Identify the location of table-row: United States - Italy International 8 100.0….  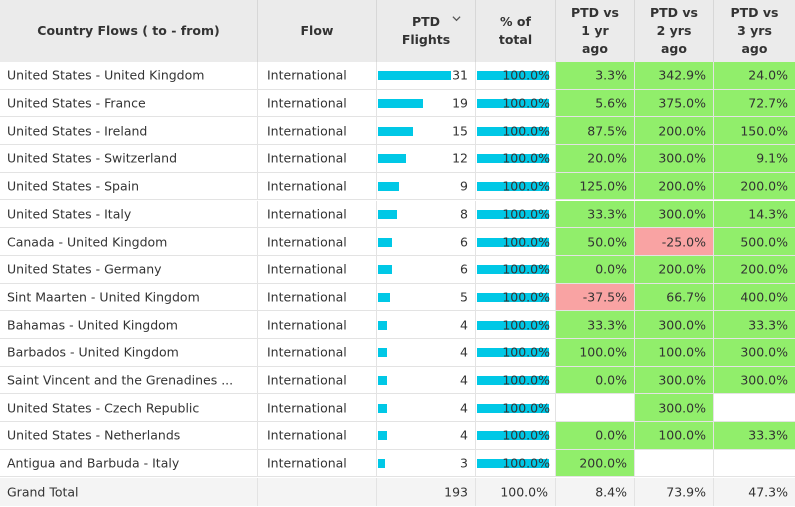
(397, 214).